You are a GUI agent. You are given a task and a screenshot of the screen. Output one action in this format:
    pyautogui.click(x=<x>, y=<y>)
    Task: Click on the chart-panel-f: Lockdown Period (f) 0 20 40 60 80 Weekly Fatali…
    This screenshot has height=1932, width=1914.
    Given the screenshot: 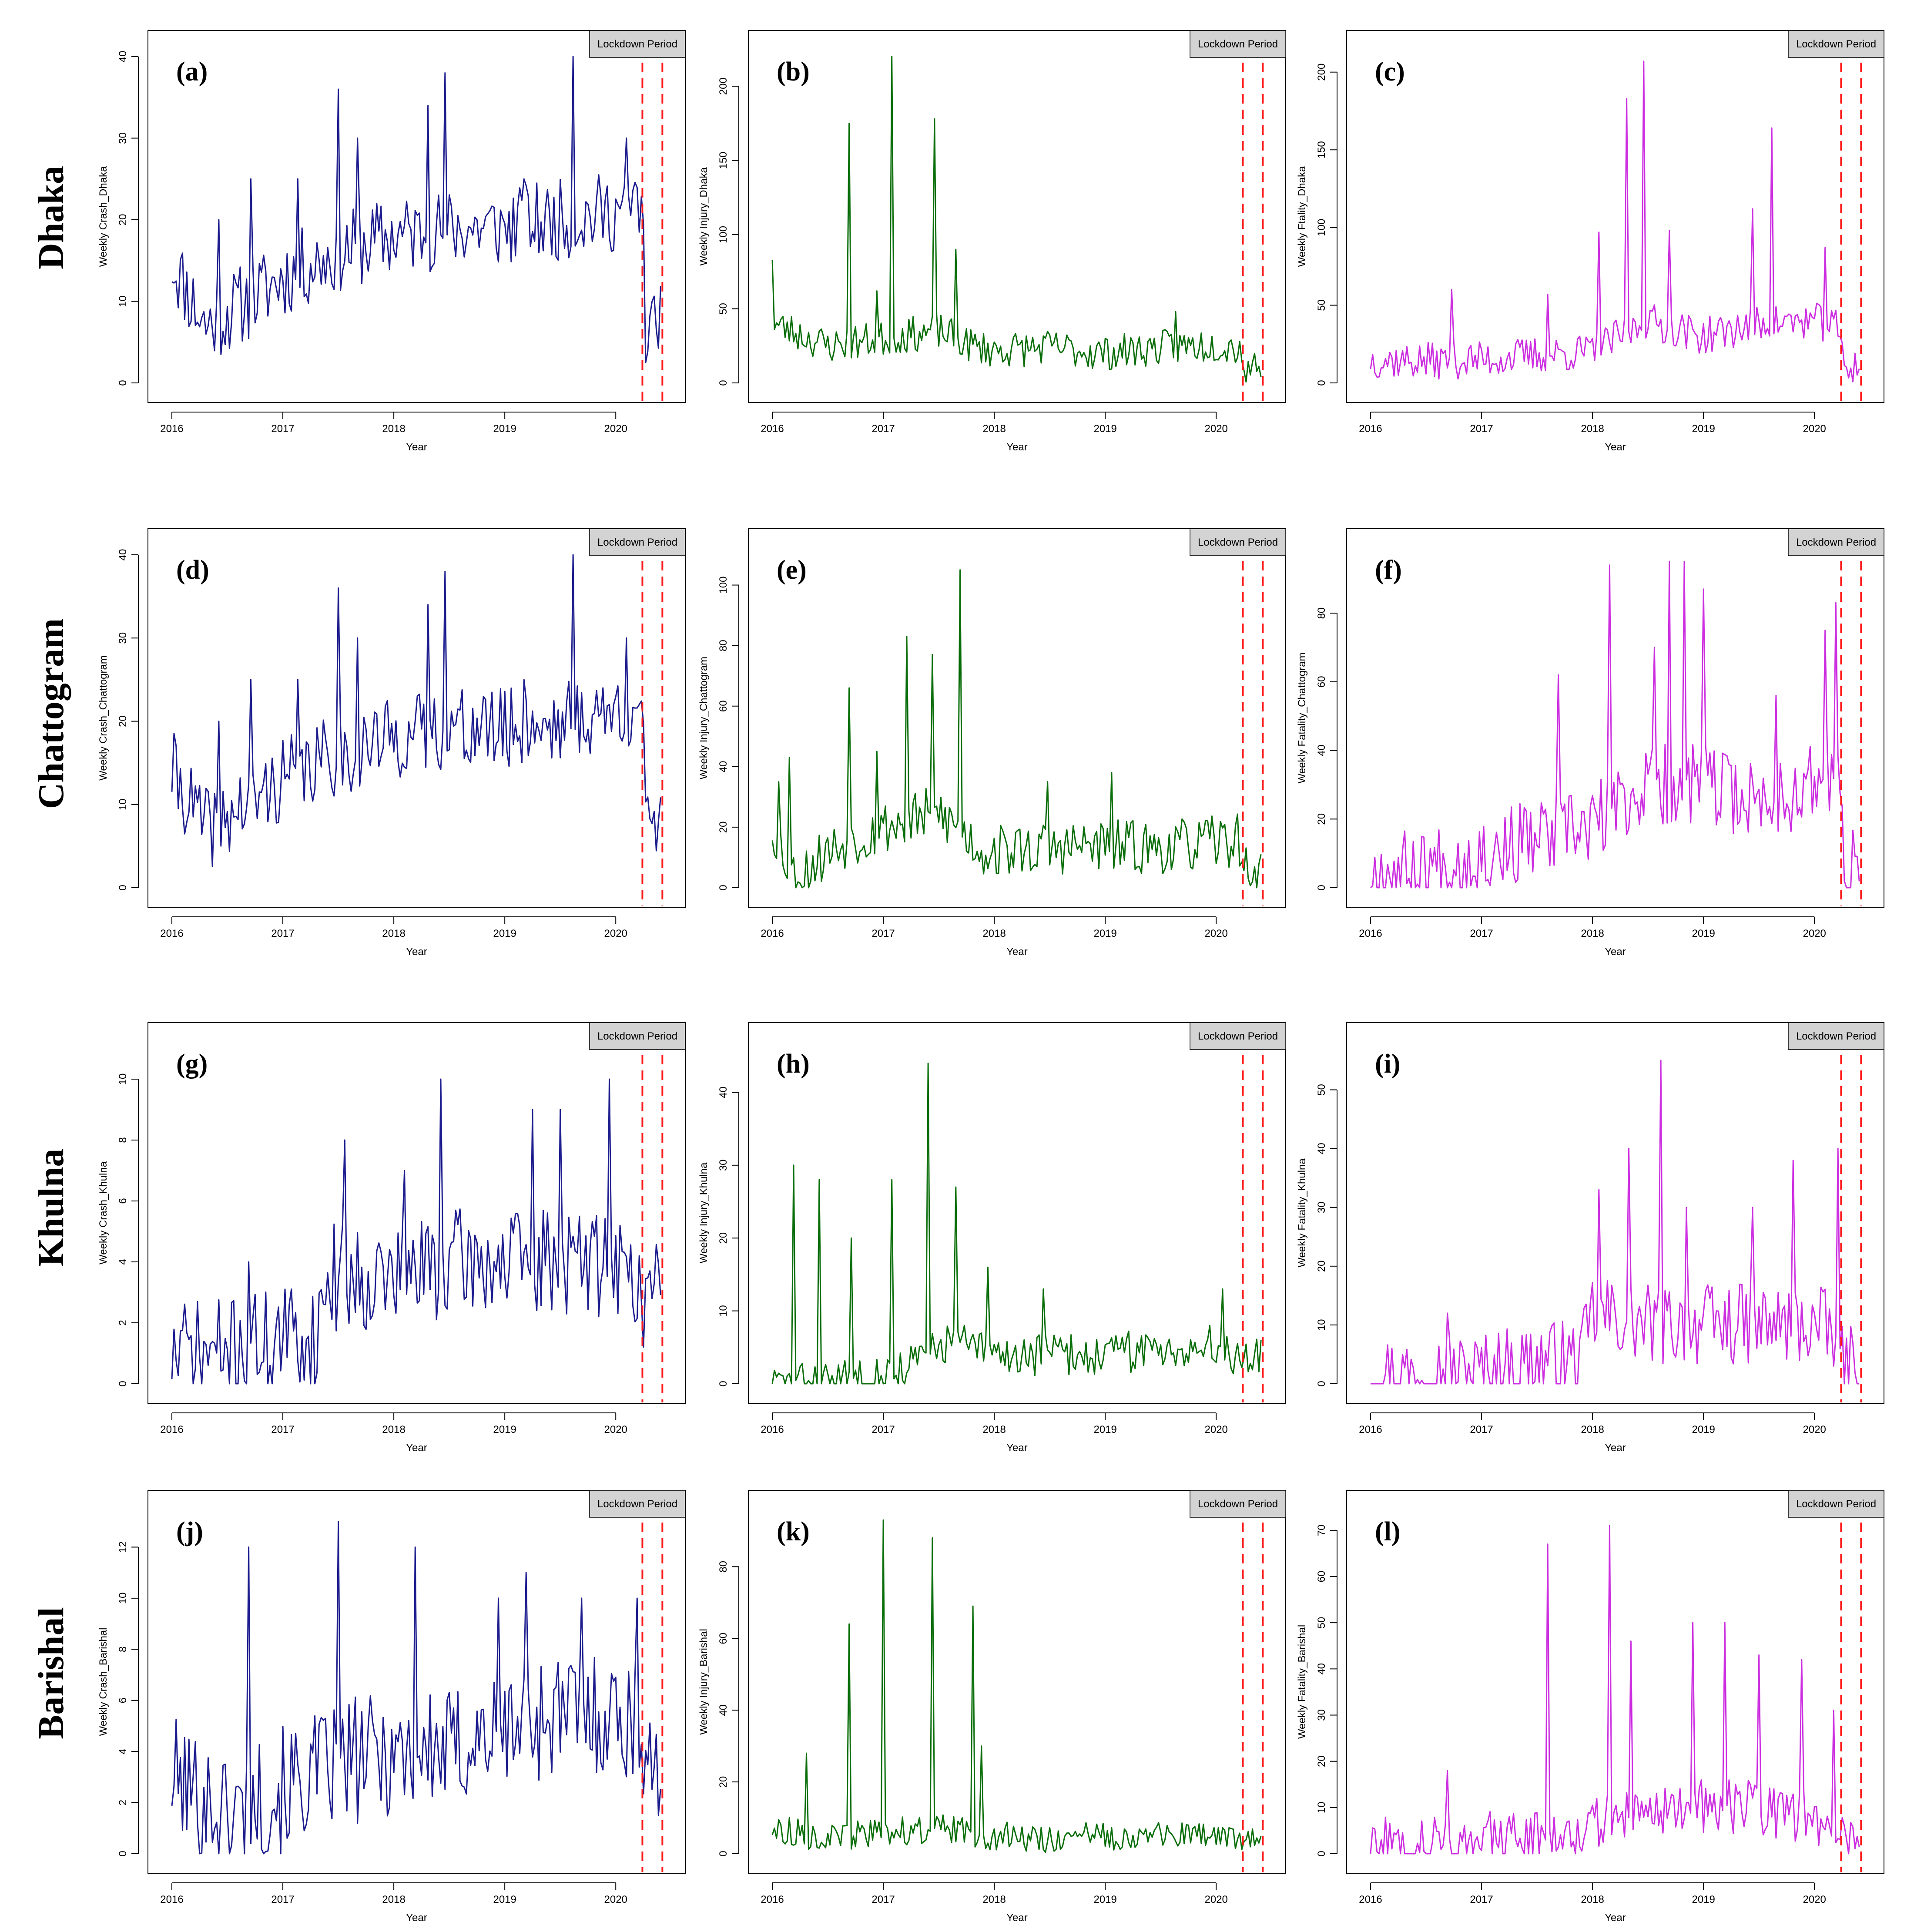 What is the action you would take?
    pyautogui.click(x=1590, y=743)
    